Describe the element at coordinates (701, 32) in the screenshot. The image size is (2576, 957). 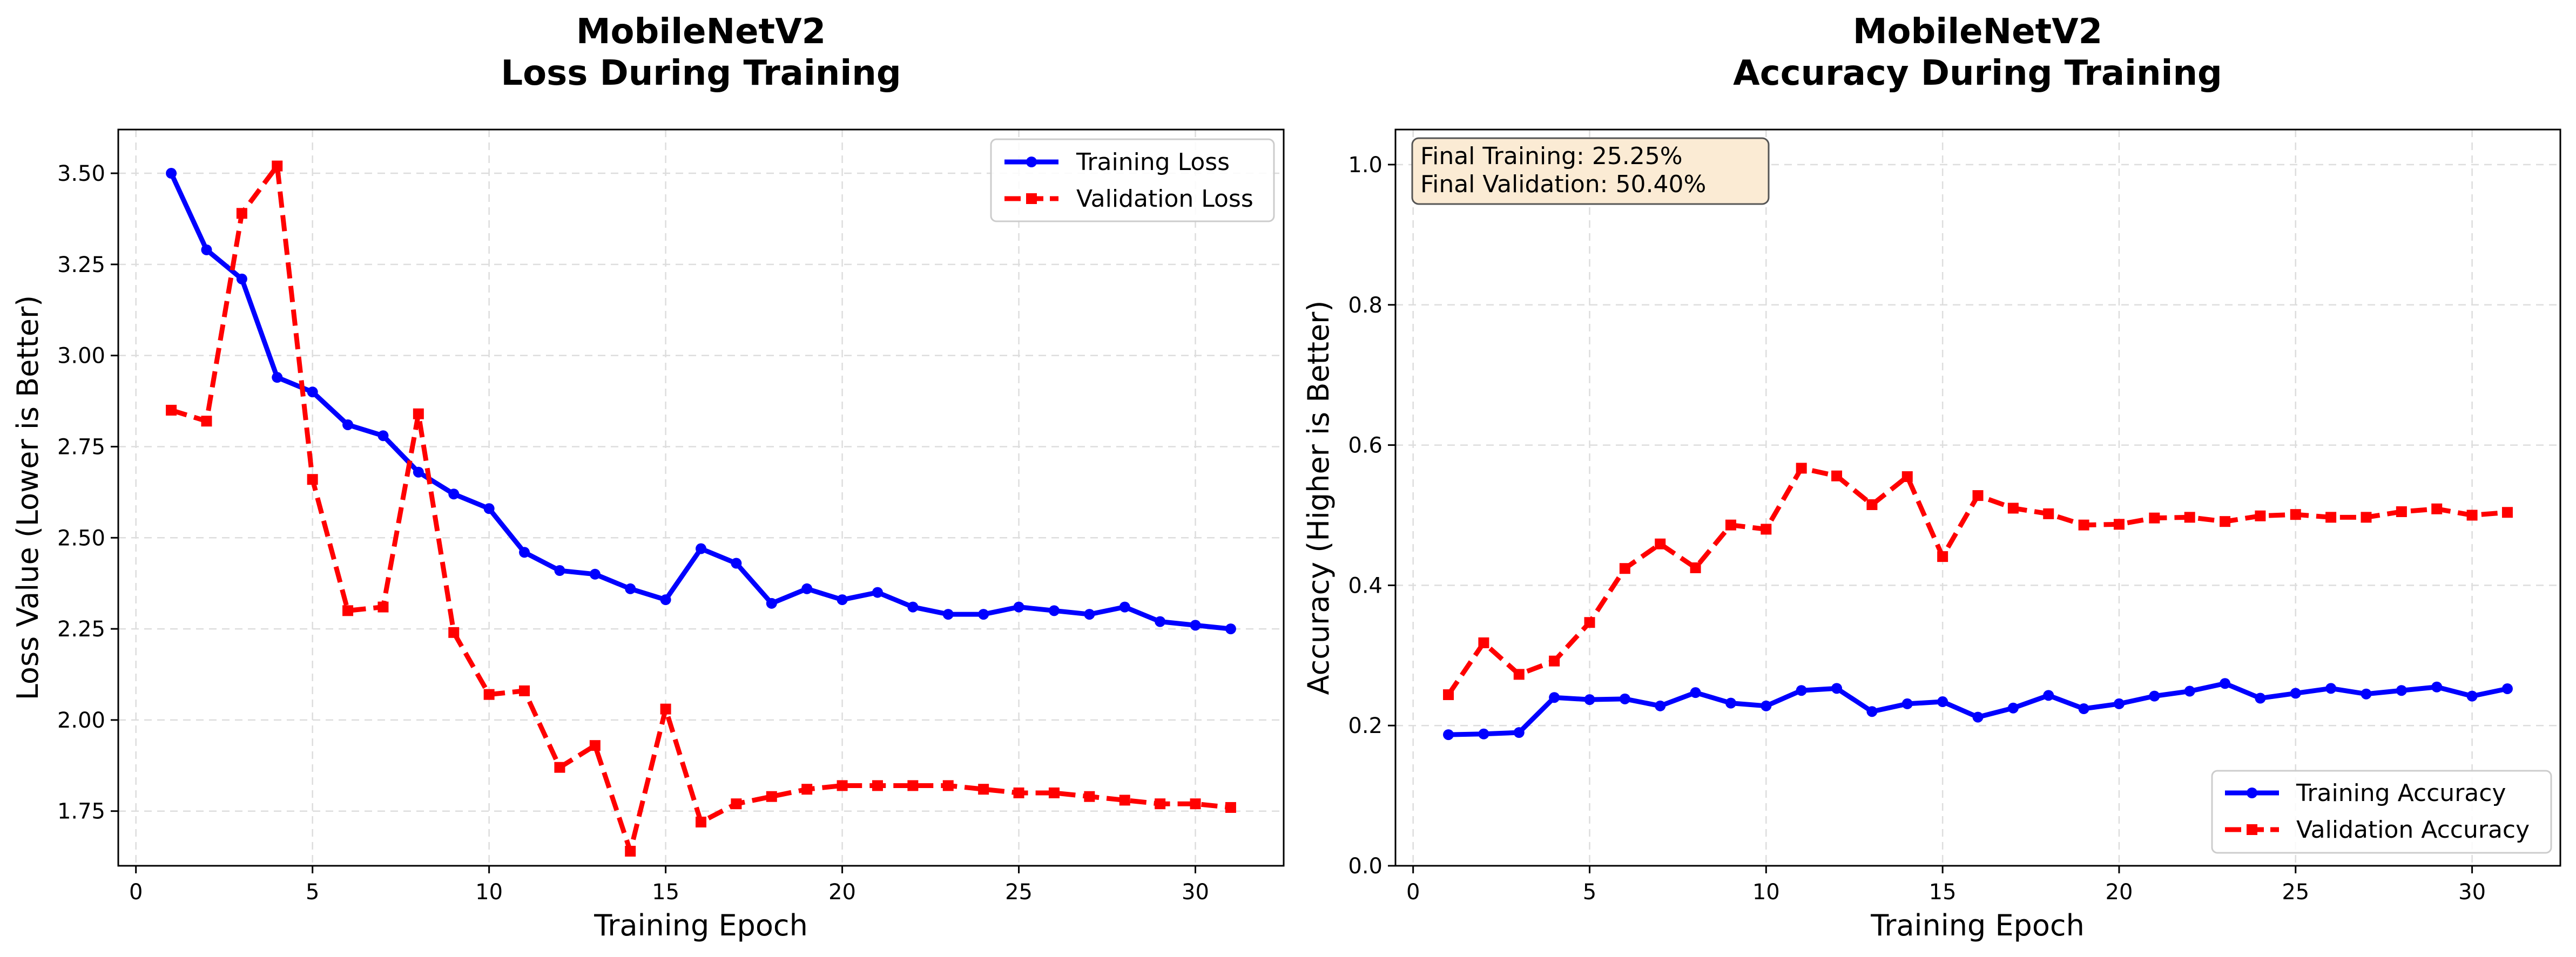
I see `loss-chart-title-line1: MobileNetV2` at that location.